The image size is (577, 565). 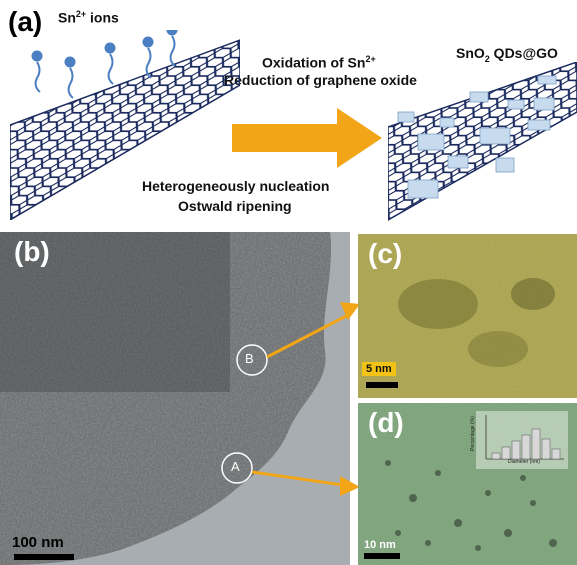 I want to click on process-arrow-icon, so click(x=307, y=138).